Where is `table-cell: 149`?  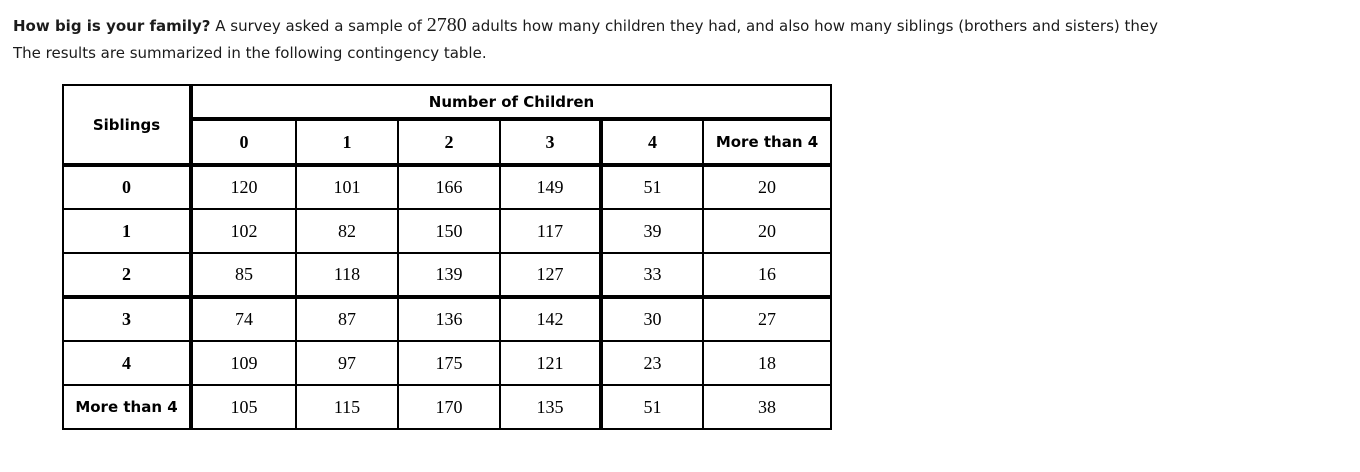
table-cell: 149 is located at coordinates (550, 187).